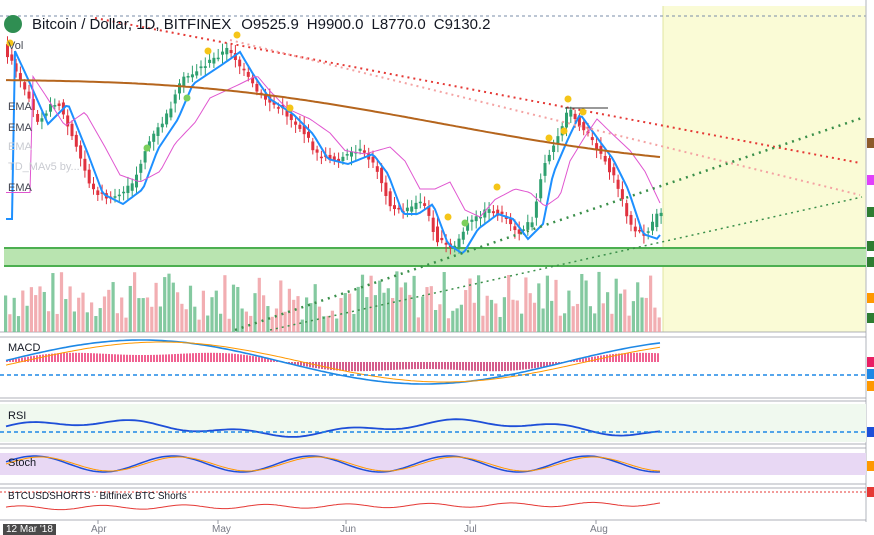  Describe the element at coordinates (13, 24) in the screenshot. I see `bitcoin-logo-icon` at that location.